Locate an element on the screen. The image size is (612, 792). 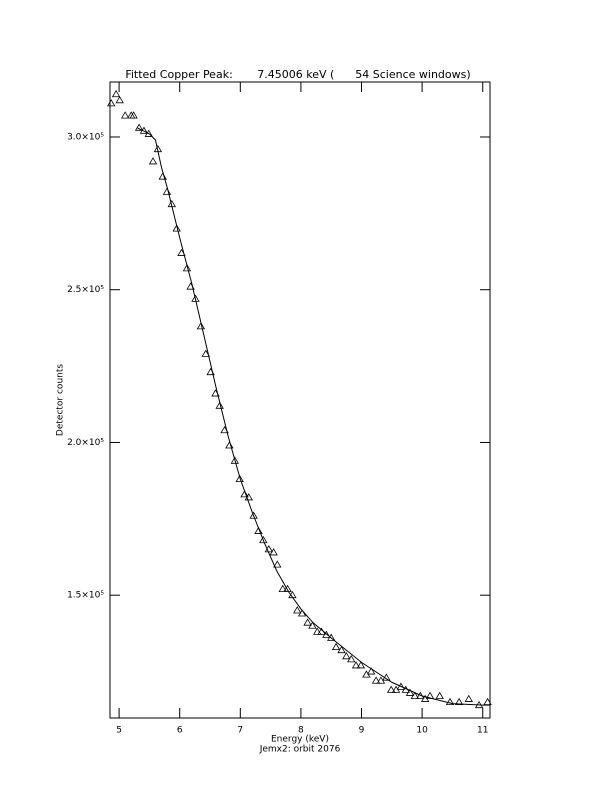
y-tick-label: 1.5×10⁵ is located at coordinates (85, 596).